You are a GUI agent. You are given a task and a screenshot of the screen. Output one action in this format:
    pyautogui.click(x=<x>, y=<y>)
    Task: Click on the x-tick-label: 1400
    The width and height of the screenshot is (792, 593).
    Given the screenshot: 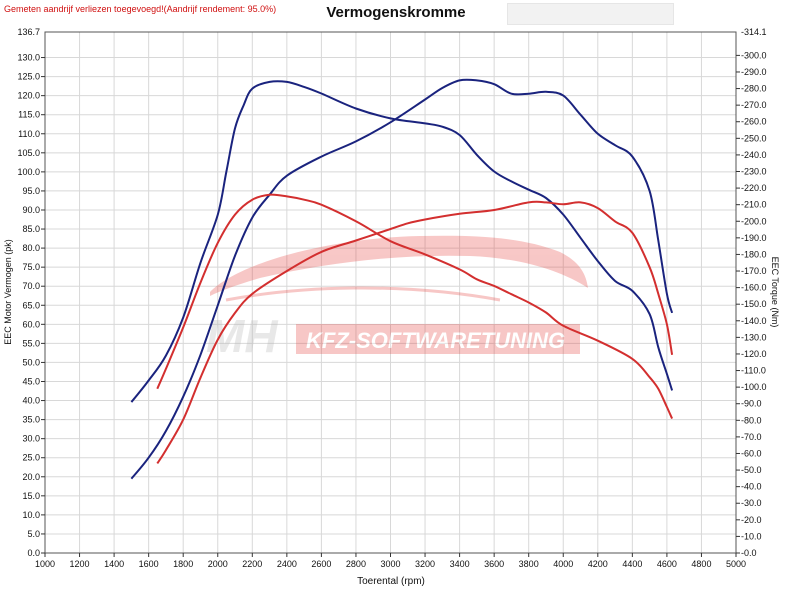 What is the action you would take?
    pyautogui.click(x=114, y=564)
    